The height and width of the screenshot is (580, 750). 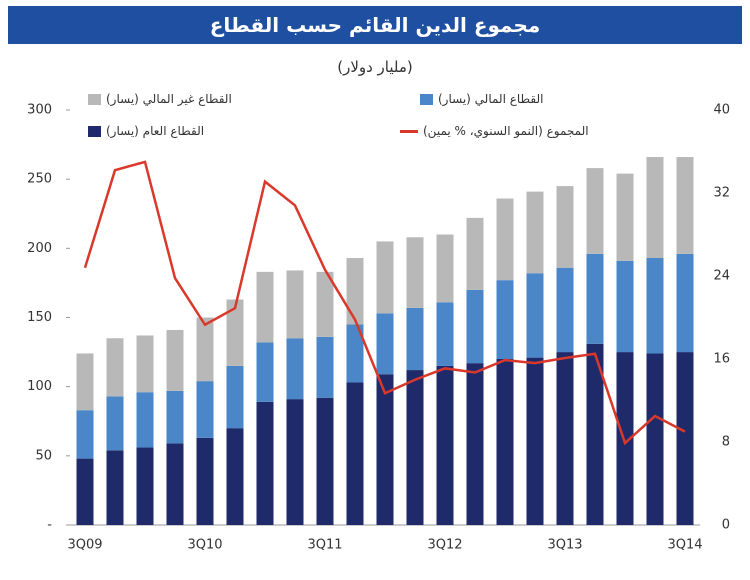 I want to click on x-tick-label: 3Q09, so click(x=84, y=545).